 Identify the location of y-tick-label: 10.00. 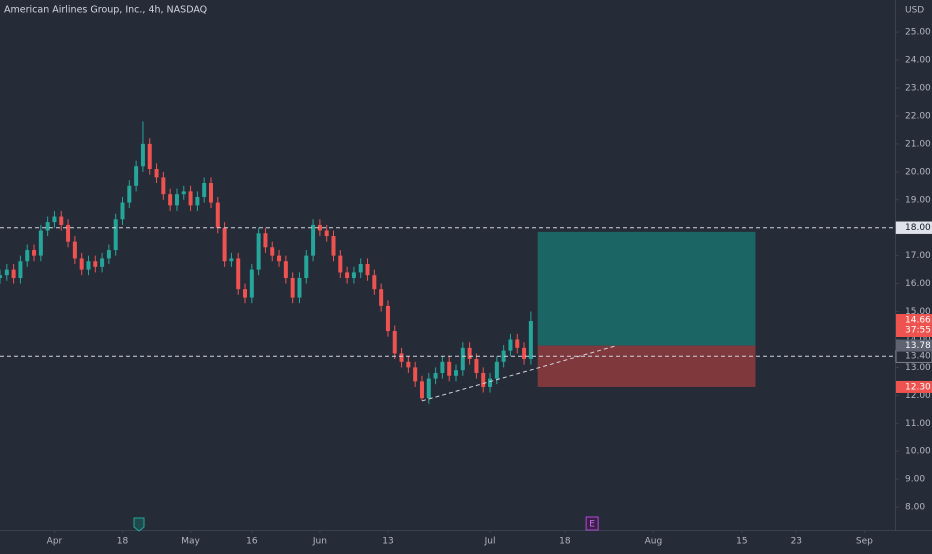
(918, 452).